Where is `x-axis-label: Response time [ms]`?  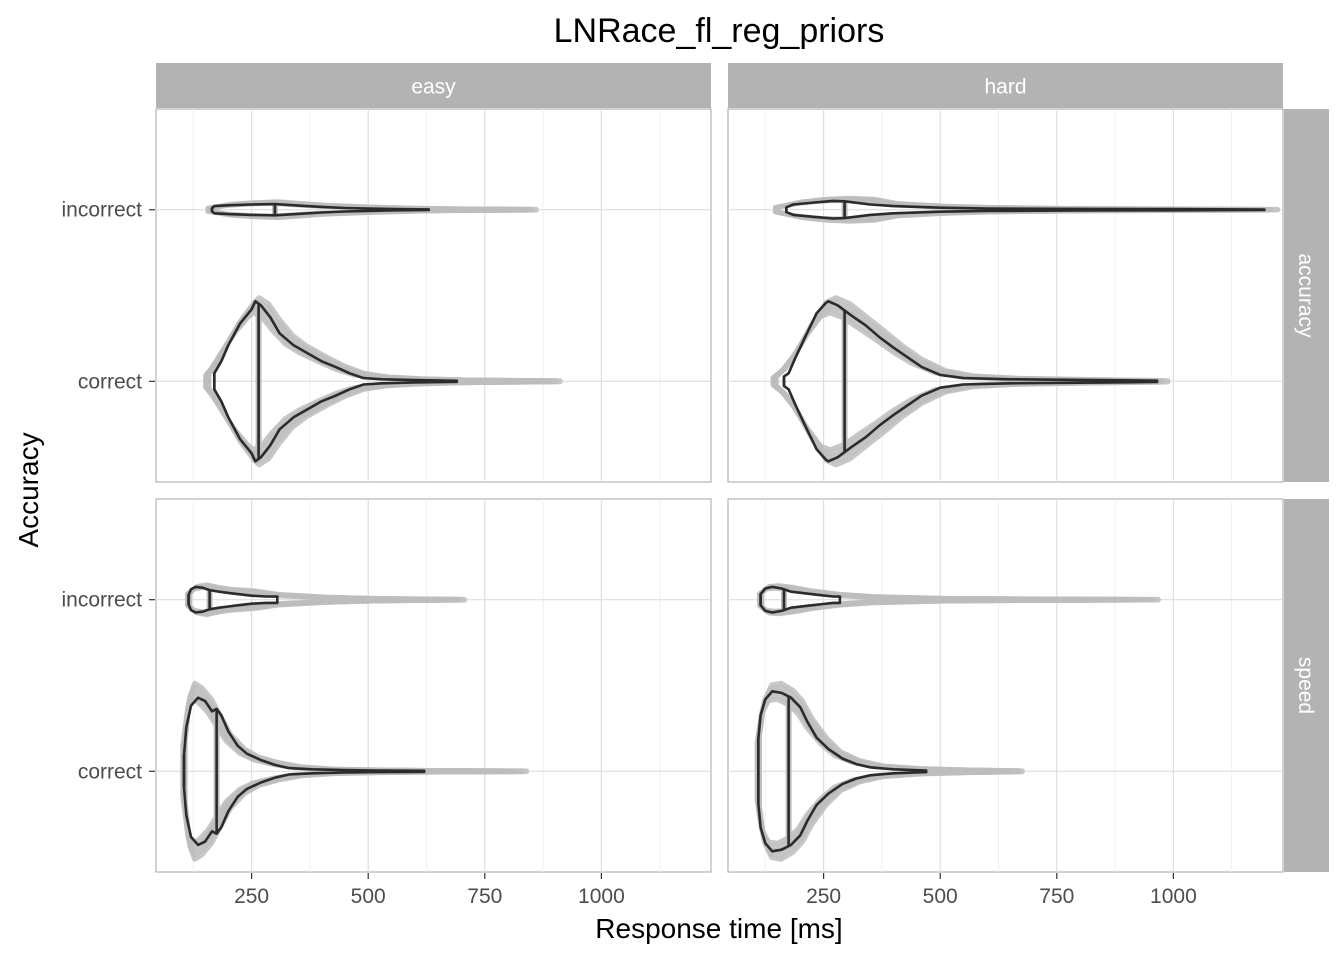
x-axis-label: Response time [ms] is located at coordinates (718, 928).